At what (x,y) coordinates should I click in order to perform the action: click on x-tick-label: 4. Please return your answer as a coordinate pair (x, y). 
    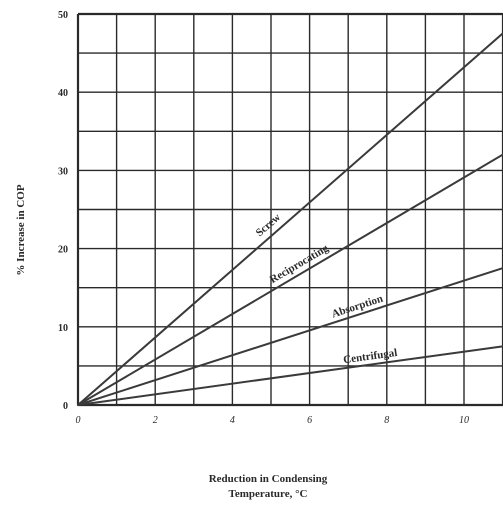
    Looking at the image, I should click on (232, 420).